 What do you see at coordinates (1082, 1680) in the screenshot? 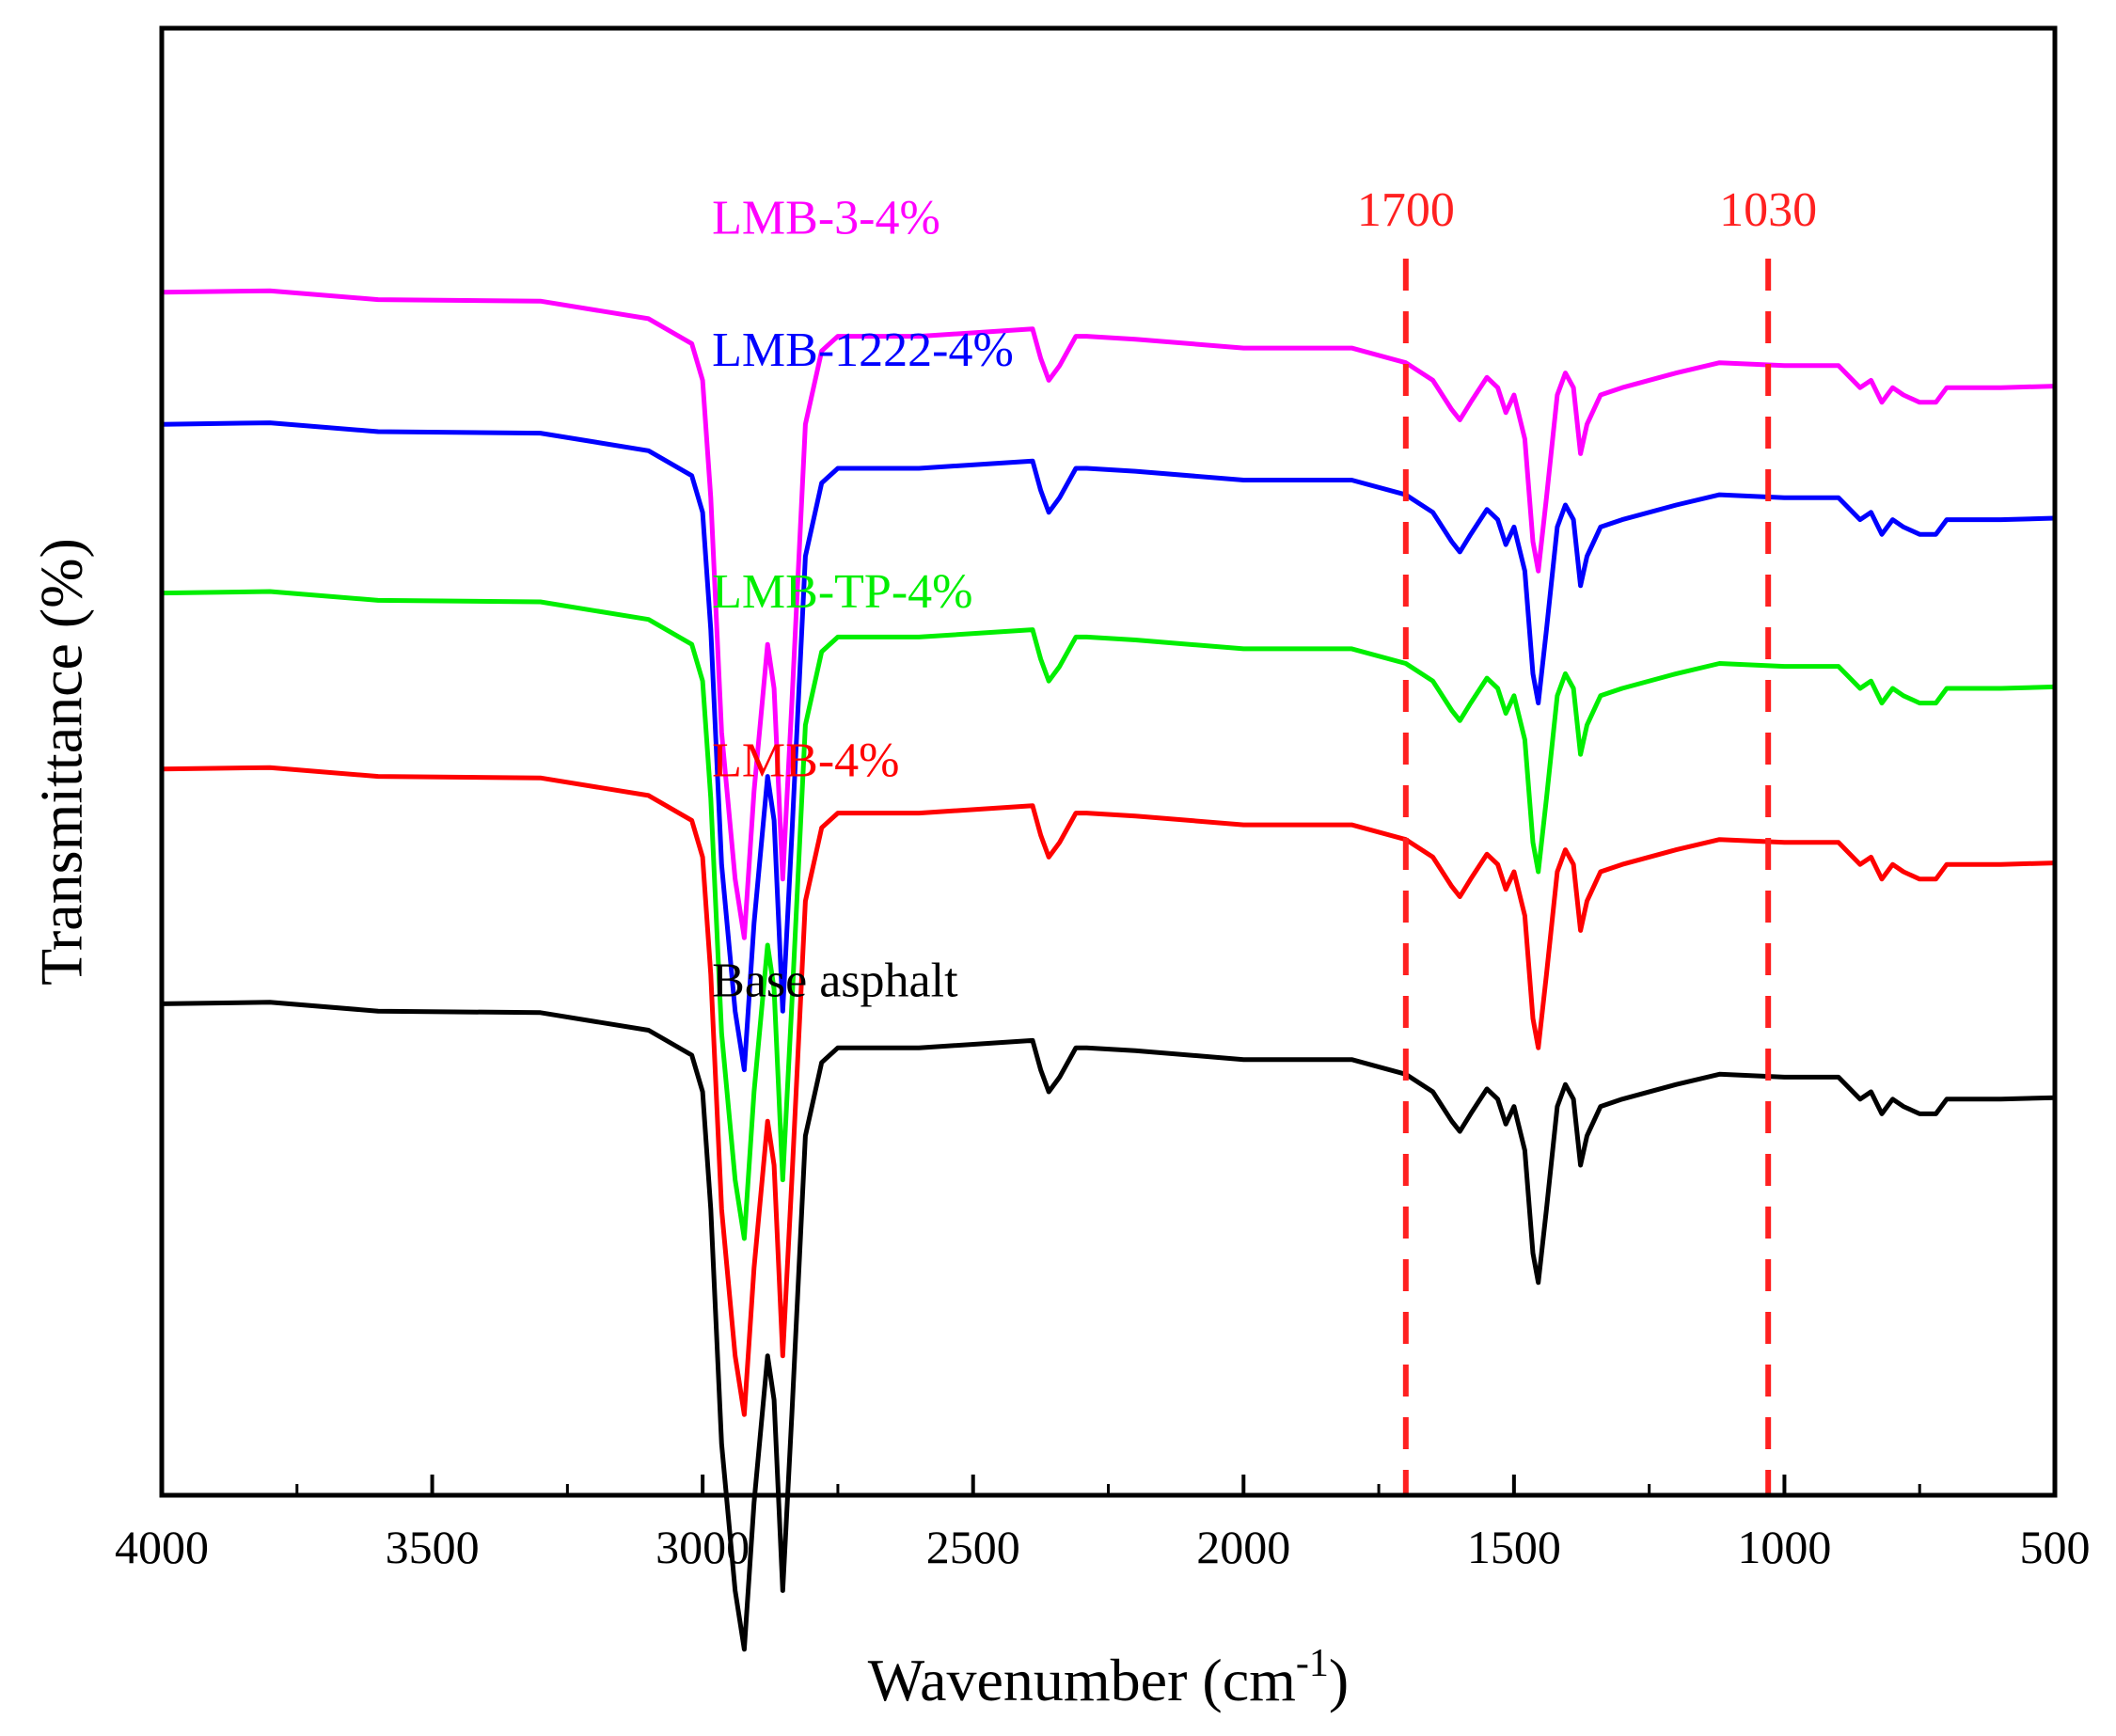
I see `x-axis-title-main: Wavenumber (cm` at bounding box center [1082, 1680].